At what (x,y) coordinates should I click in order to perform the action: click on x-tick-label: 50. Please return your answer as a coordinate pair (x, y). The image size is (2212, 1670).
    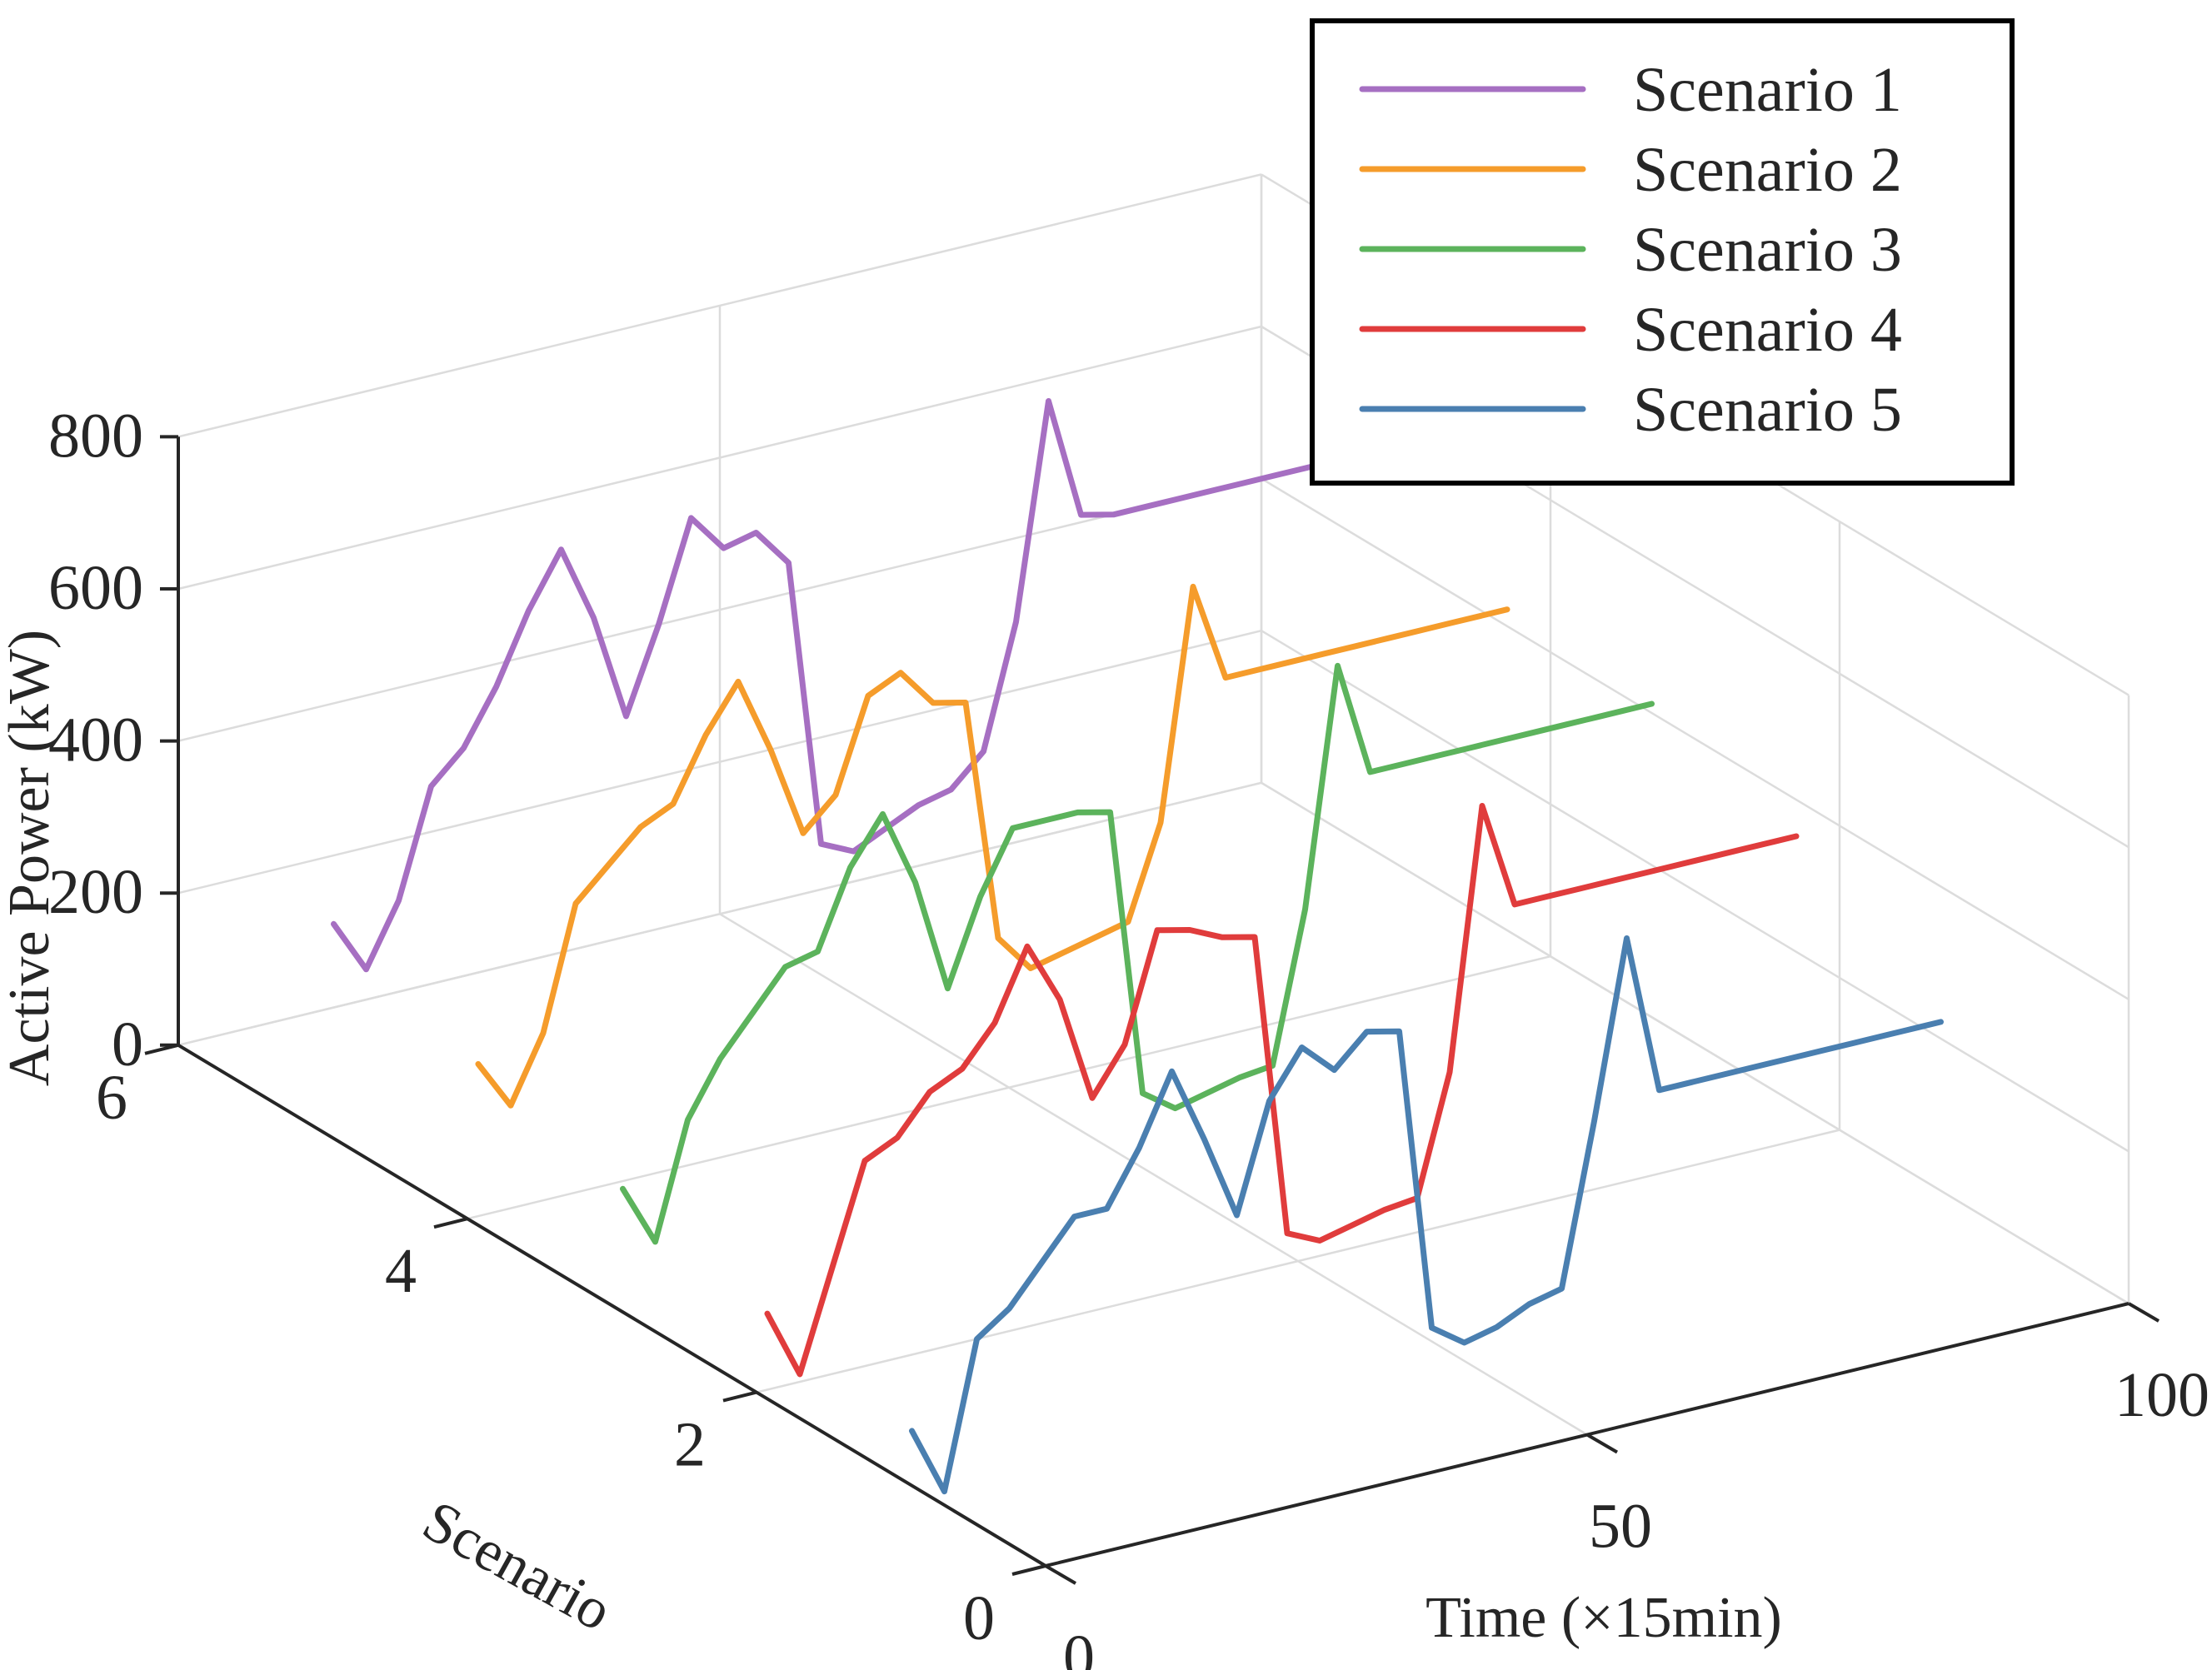
    Looking at the image, I should click on (1620, 1527).